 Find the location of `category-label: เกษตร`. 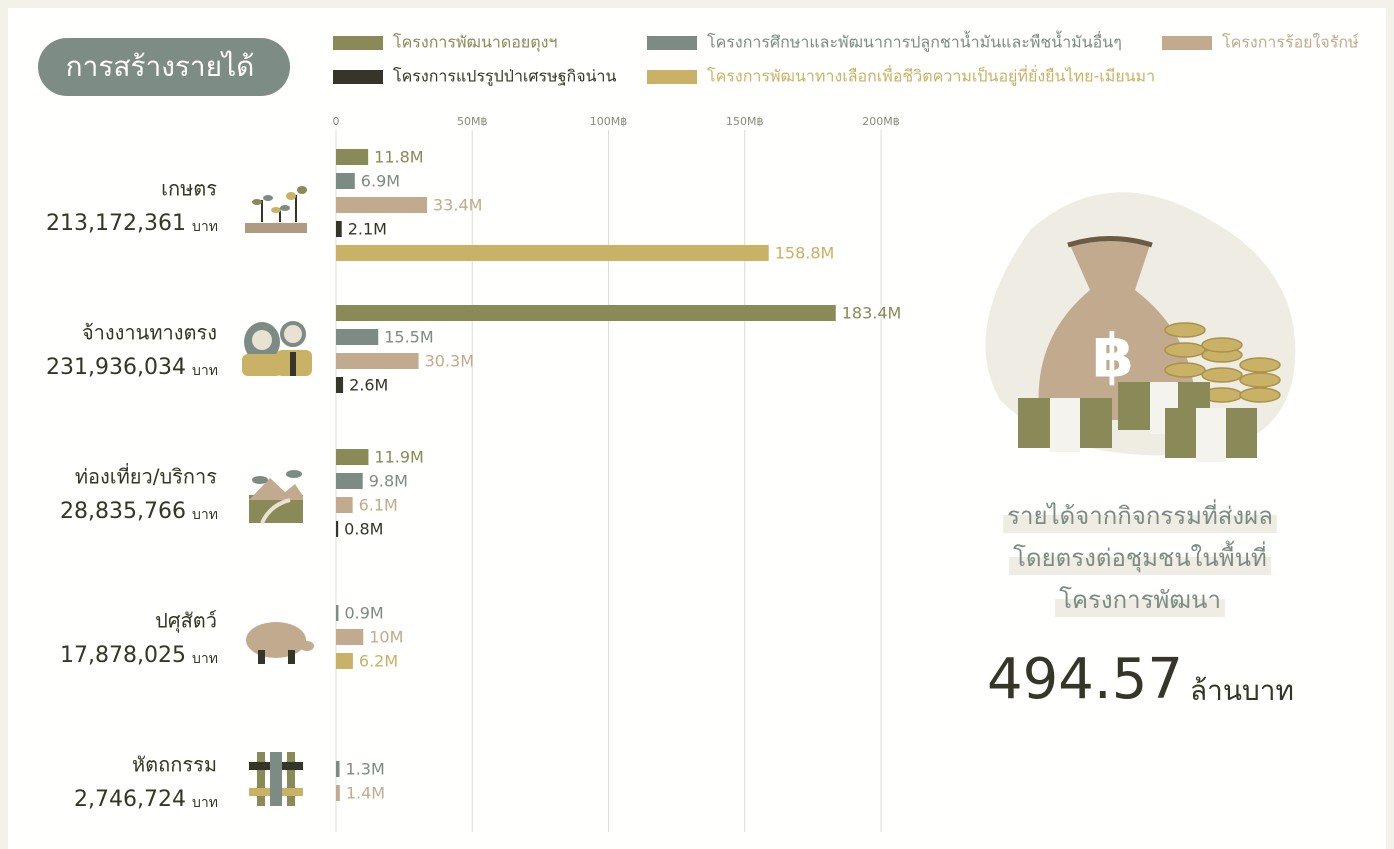

category-label: เกษตร is located at coordinates (189, 189).